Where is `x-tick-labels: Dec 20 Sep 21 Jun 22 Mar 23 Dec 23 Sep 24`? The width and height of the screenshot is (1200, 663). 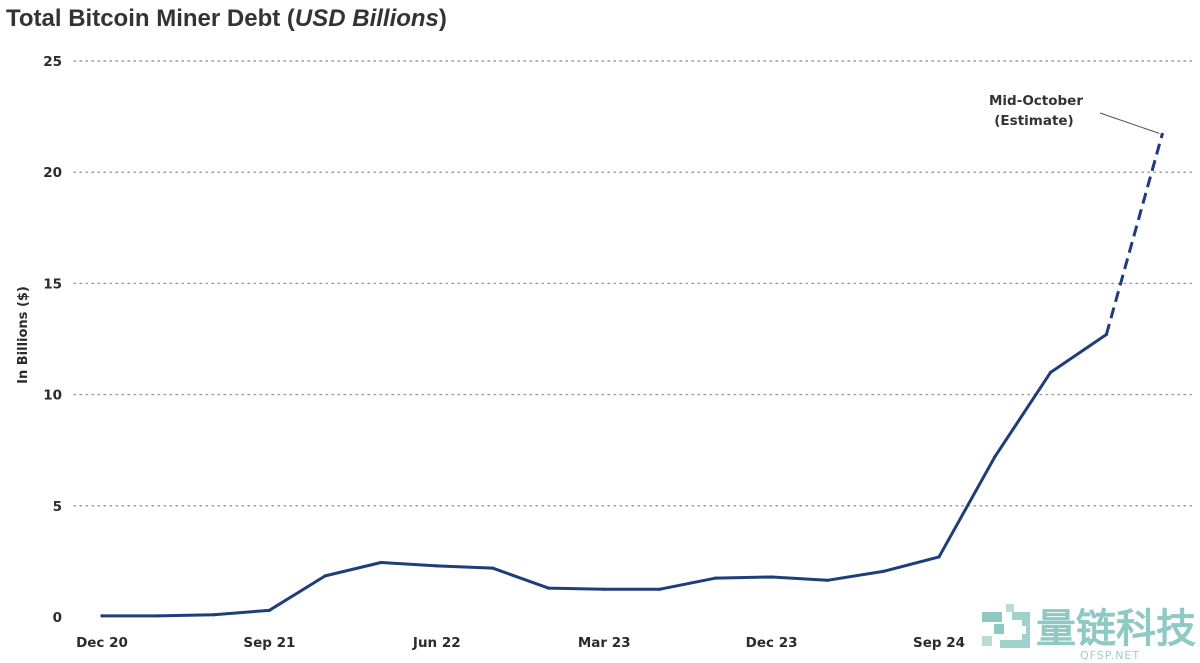
x-tick-labels: Dec 20 Sep 21 Jun 22 Mar 23 Dec 23 Sep 24 is located at coordinates (520, 643).